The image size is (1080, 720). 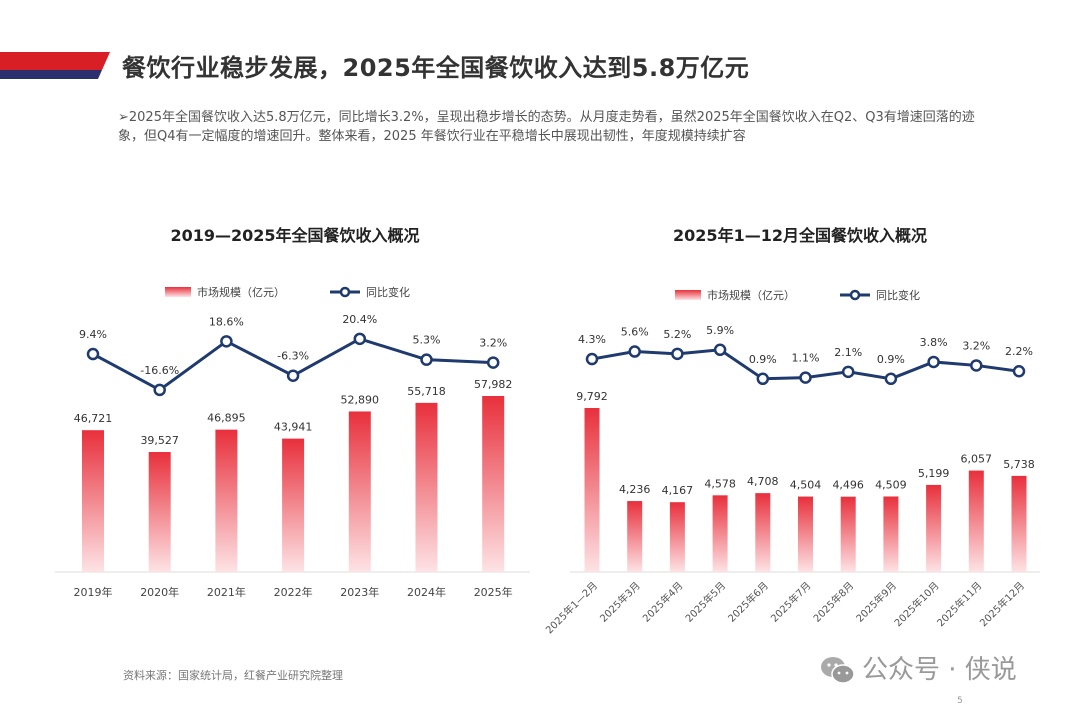 What do you see at coordinates (233, 675) in the screenshot?
I see `source-note: 资料来源：国家统计局，红餐产业研究院整理` at bounding box center [233, 675].